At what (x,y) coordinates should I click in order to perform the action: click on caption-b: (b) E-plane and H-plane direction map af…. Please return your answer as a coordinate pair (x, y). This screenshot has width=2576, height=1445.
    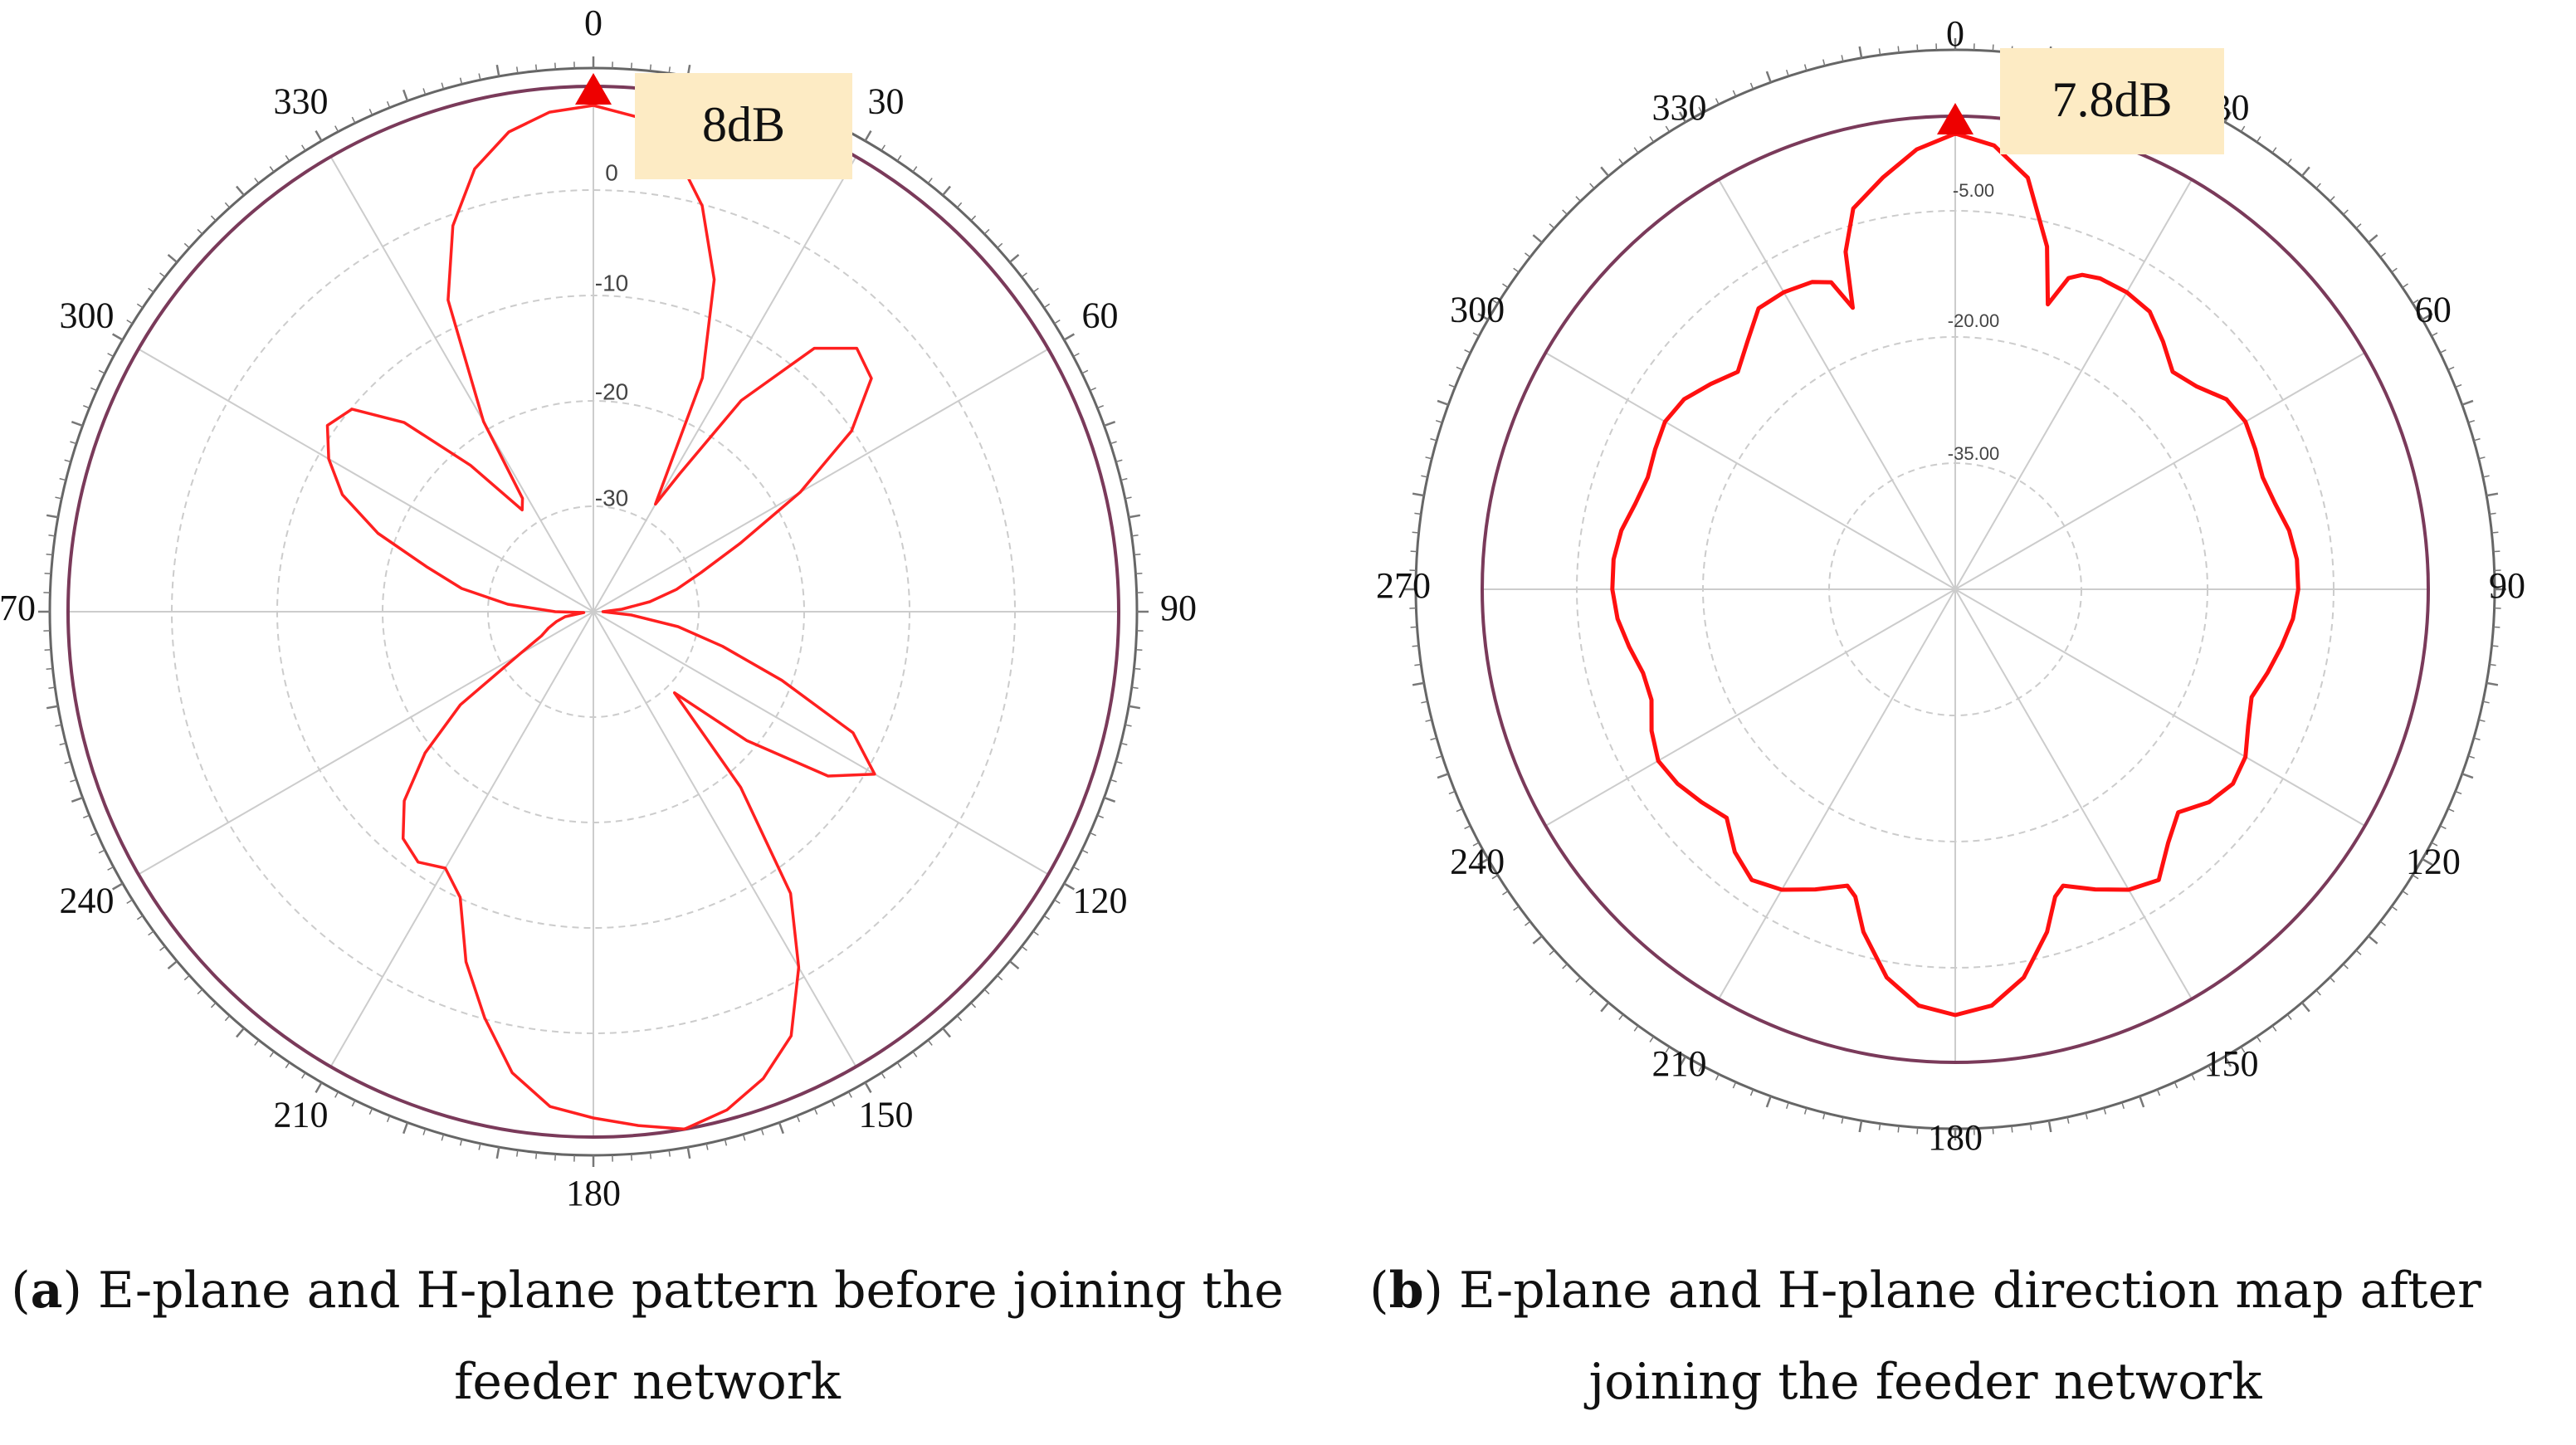
    Looking at the image, I should click on (1925, 1337).